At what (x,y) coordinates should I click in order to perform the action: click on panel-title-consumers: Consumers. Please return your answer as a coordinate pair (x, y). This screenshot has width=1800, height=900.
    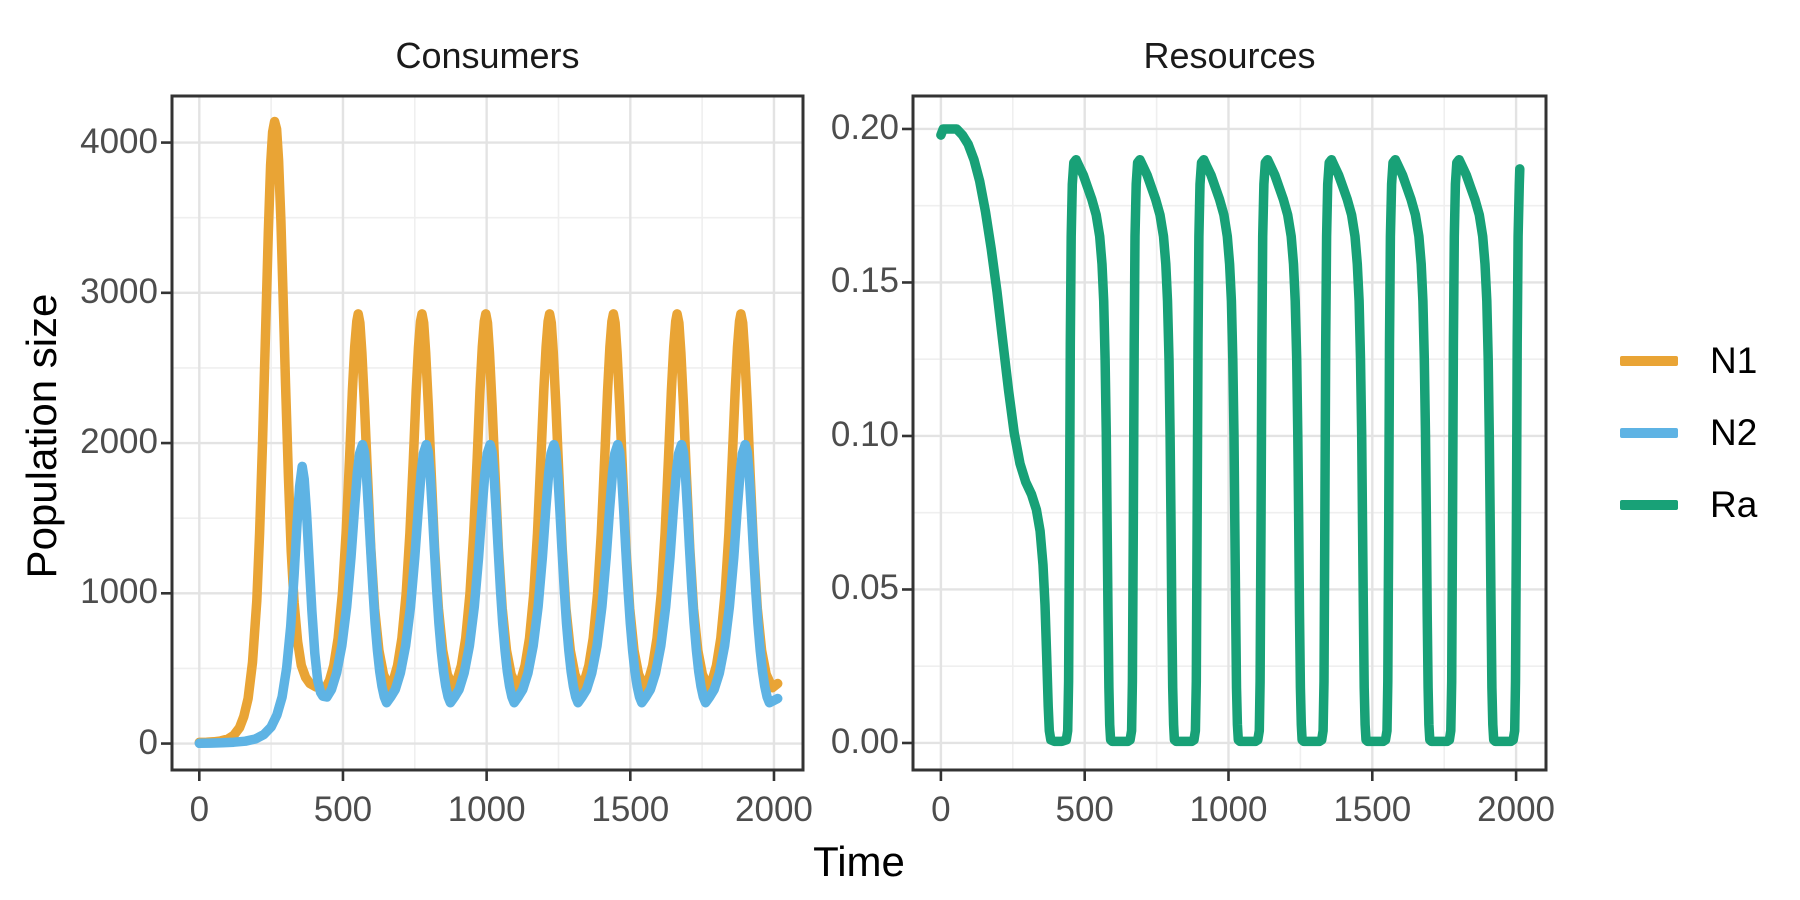
    Looking at the image, I should click on (487, 55).